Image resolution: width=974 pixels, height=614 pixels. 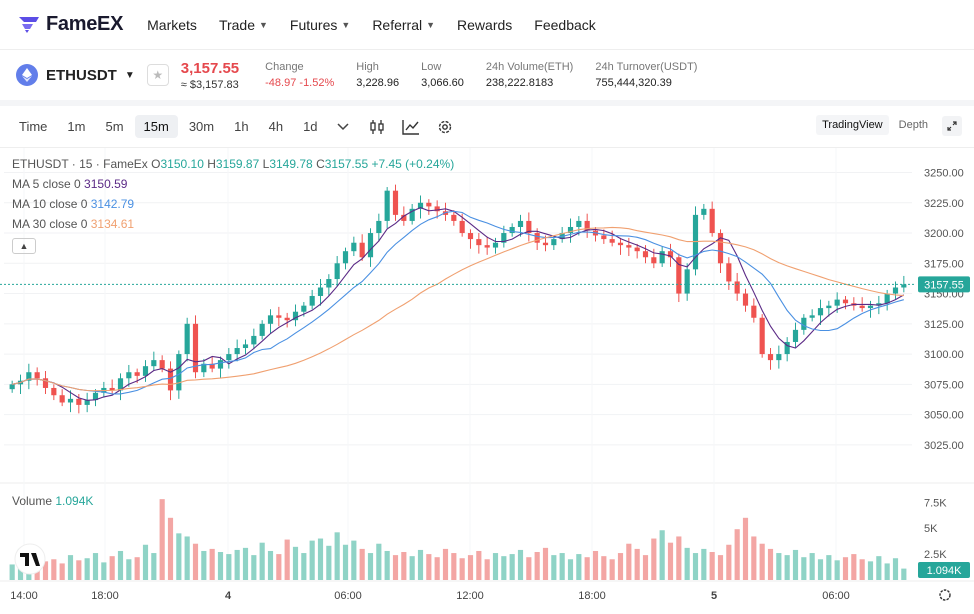 What do you see at coordinates (114, 126) in the screenshot?
I see `tf-5m: 5m` at bounding box center [114, 126].